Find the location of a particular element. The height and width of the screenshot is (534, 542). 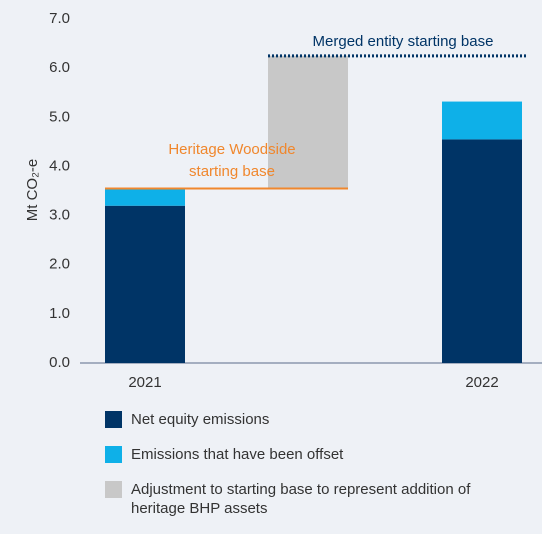

annotation-text: starting base is located at coordinates (232, 171).